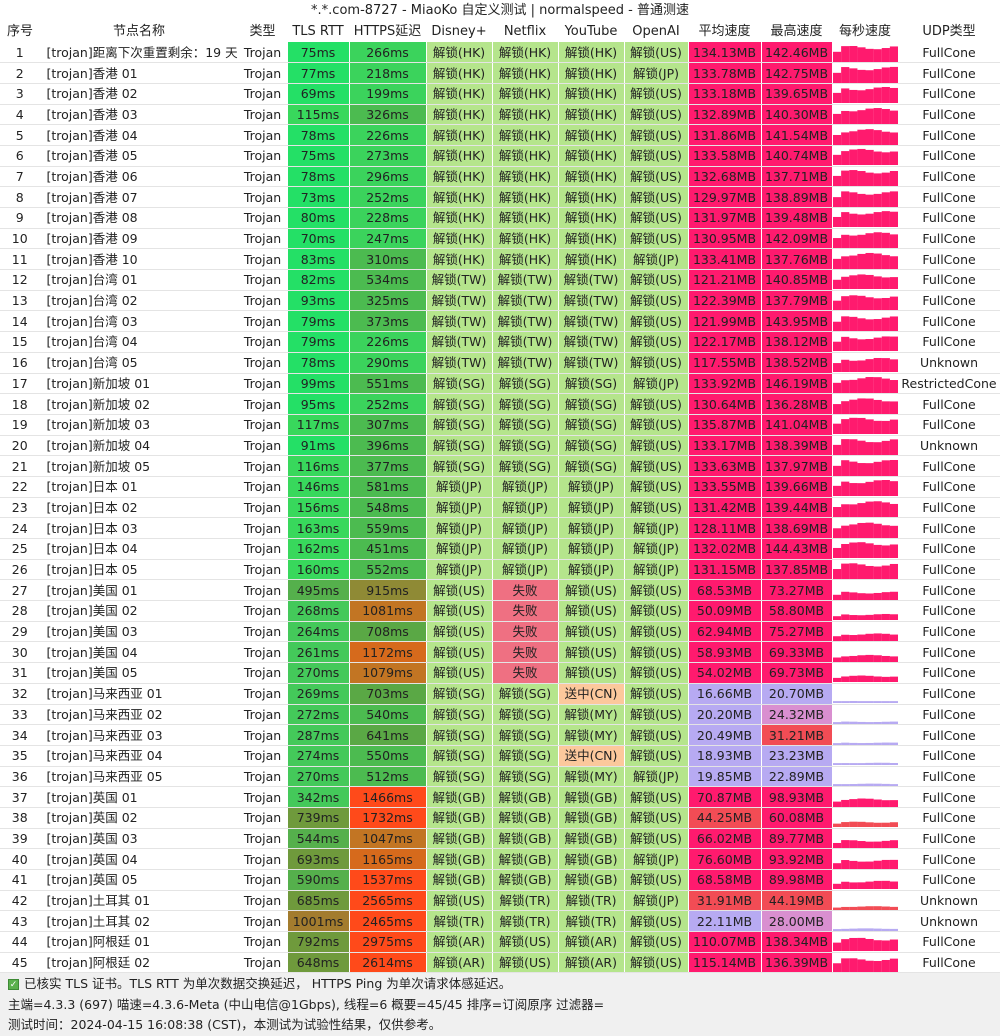  Describe the element at coordinates (20, 859) in the screenshot. I see `index-cell: 40` at that location.